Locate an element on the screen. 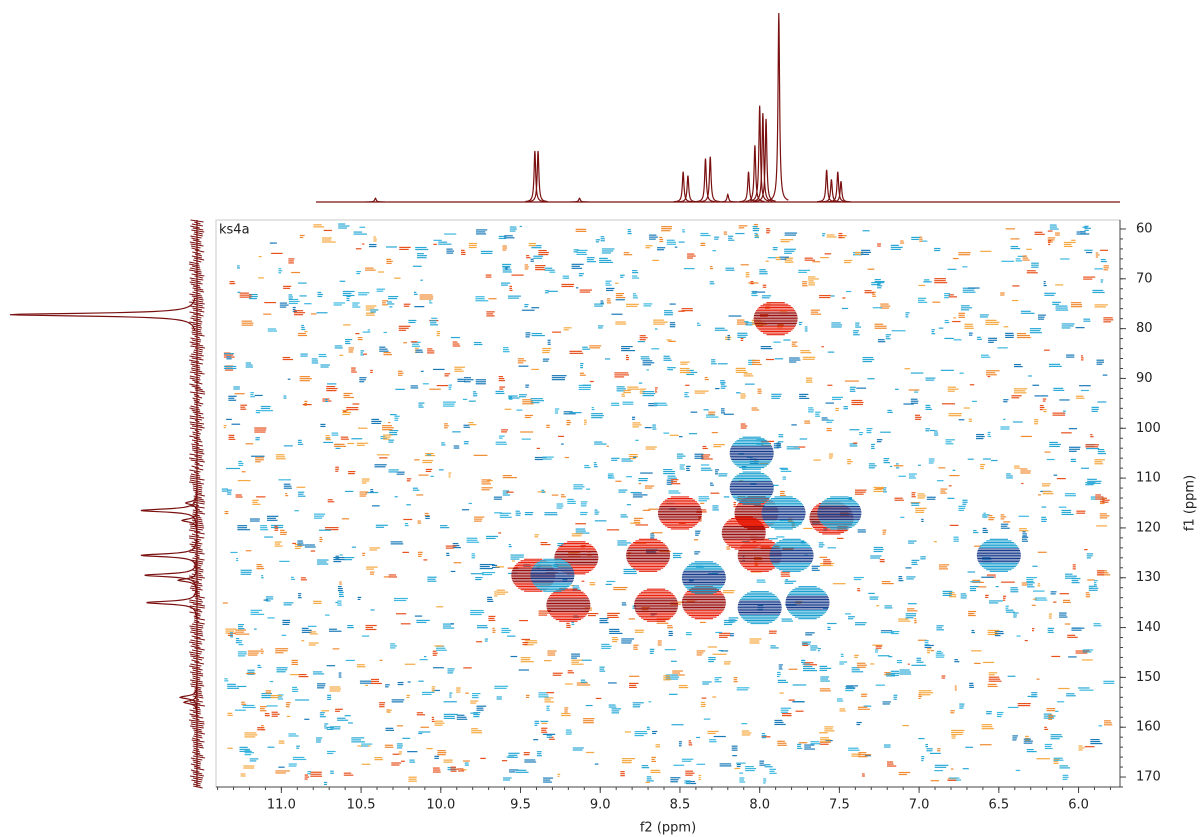  y-tick-label: 80 is located at coordinates (1144, 328).